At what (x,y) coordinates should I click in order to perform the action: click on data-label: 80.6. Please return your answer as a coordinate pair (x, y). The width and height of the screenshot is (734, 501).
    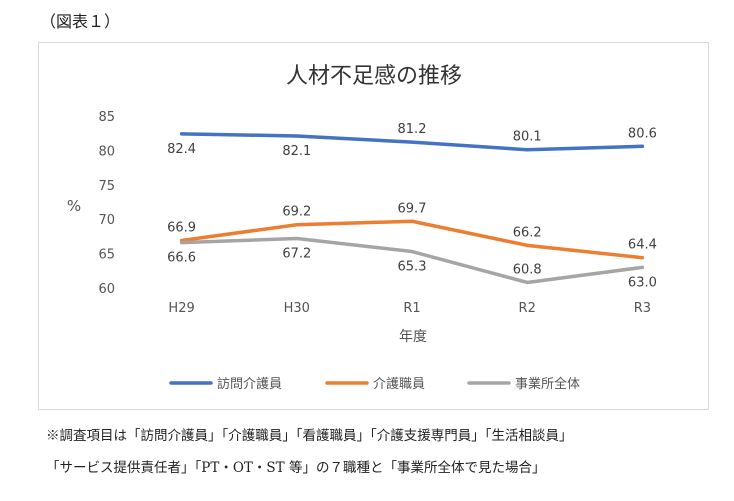
    Looking at the image, I should click on (642, 133).